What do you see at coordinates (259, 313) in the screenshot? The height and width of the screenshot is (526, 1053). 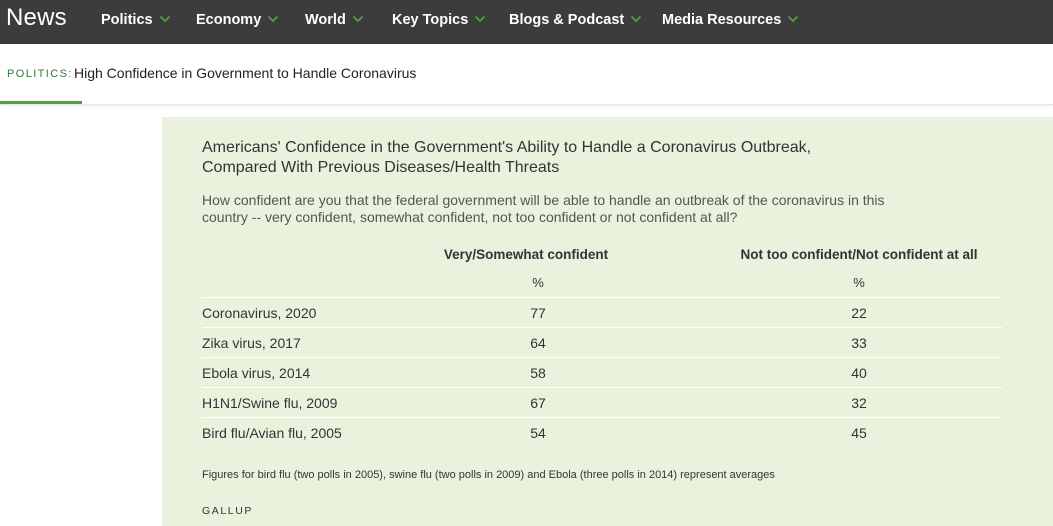 I see `row-label: Coronavirus, 2020` at bounding box center [259, 313].